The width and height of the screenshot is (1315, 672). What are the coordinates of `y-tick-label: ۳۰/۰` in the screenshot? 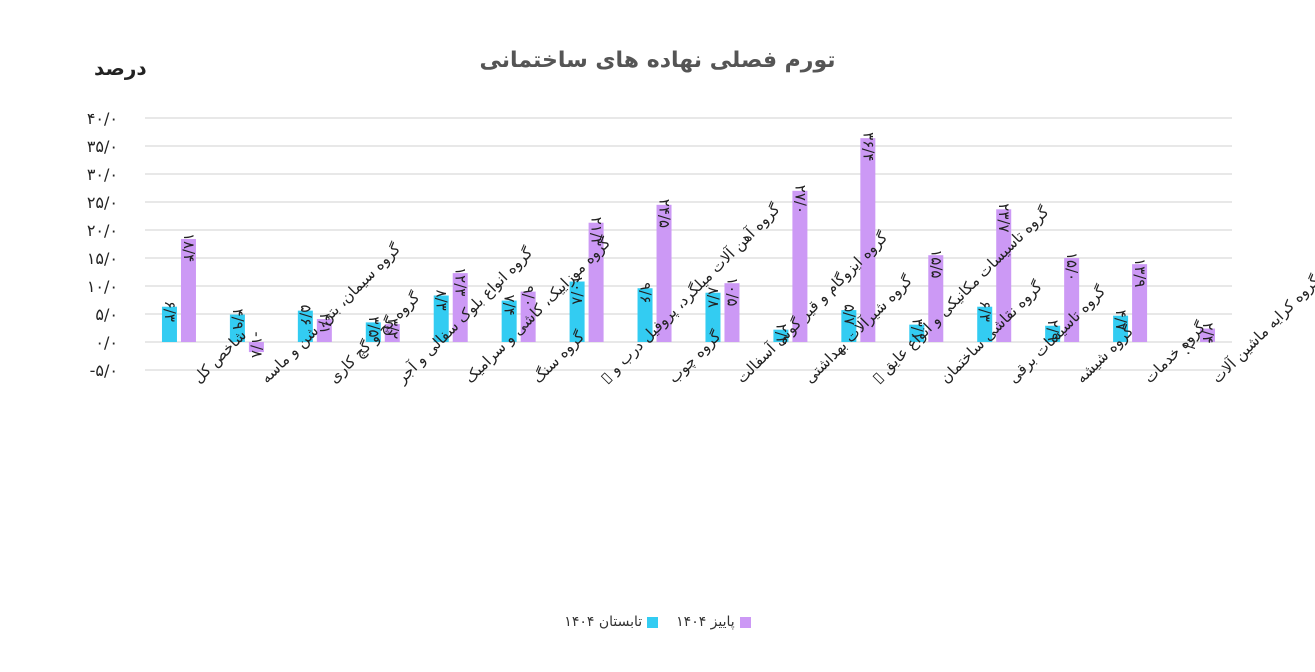 It's located at (102, 174).